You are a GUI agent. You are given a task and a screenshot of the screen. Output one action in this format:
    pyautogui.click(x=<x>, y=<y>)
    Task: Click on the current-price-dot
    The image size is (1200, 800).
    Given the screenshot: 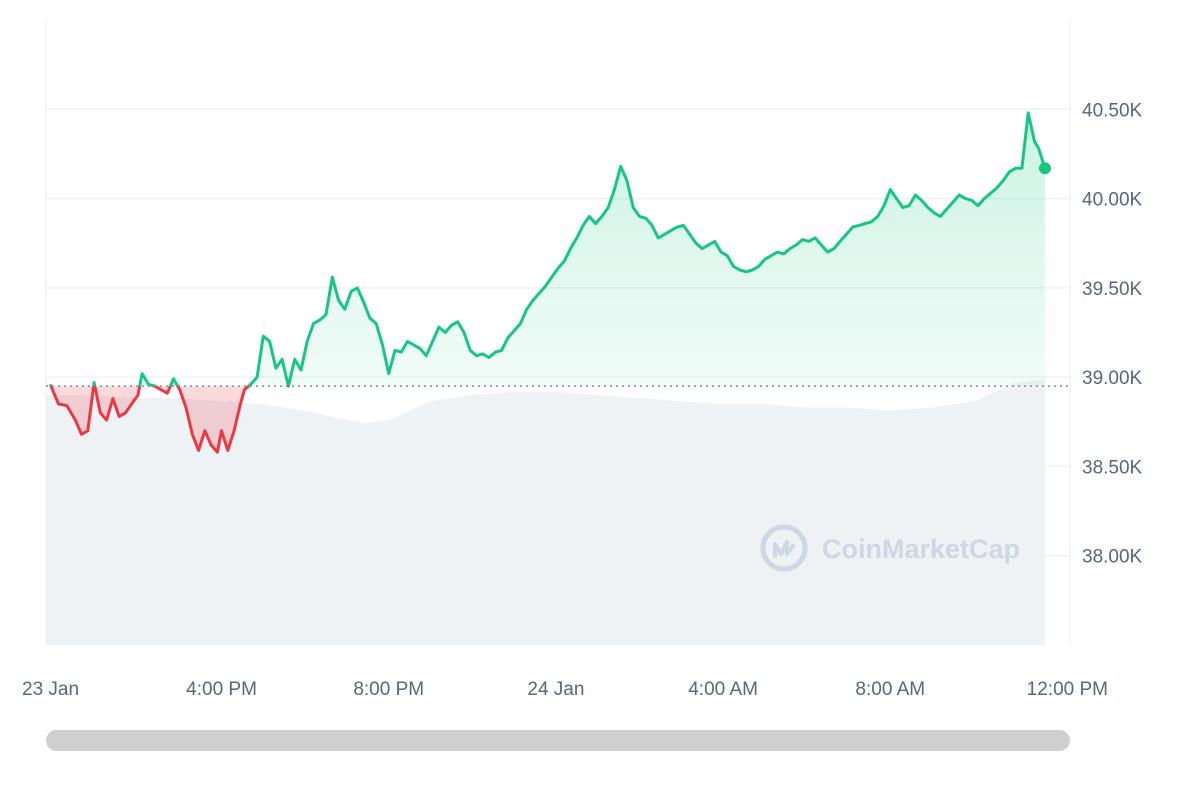 What is the action you would take?
    pyautogui.click(x=1044, y=168)
    